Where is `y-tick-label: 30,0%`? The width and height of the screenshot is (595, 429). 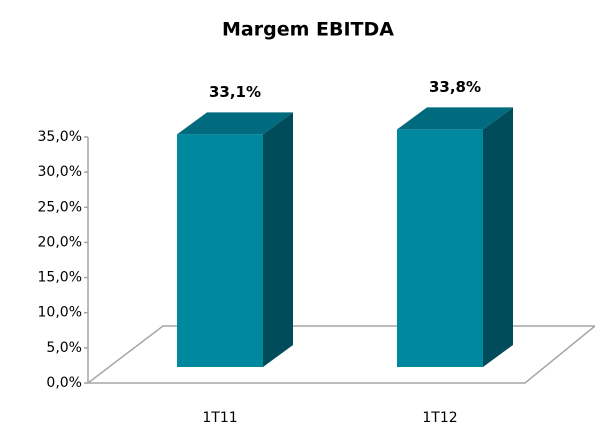
y-tick-label: 30,0% is located at coordinates (60, 172).